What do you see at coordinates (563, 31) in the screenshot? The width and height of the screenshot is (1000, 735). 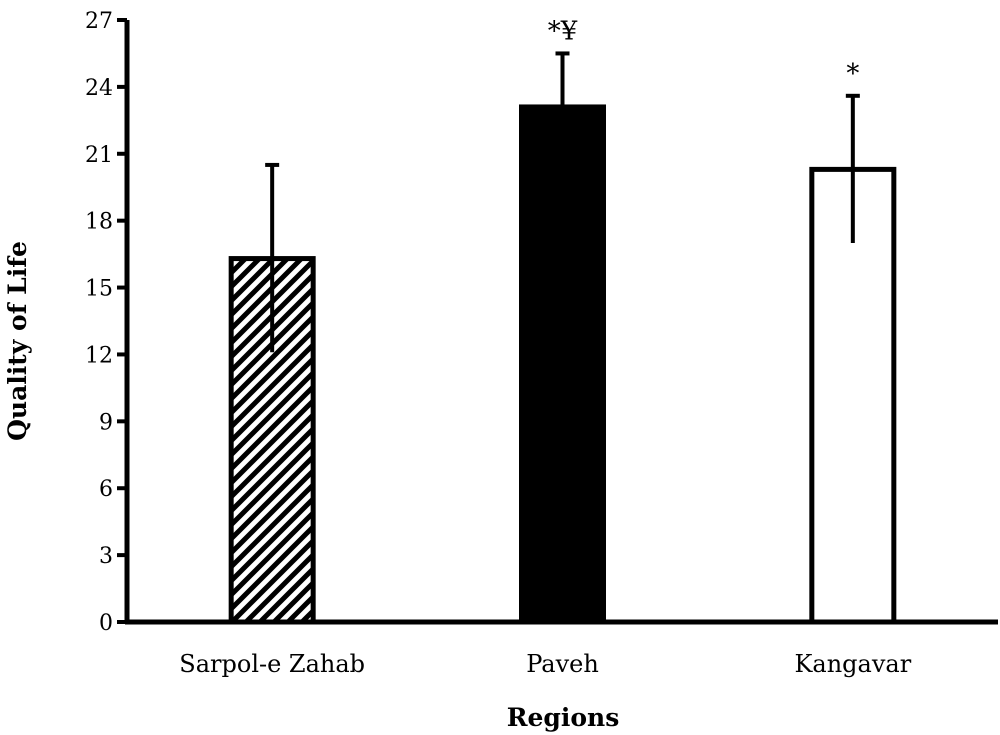 I see `significance-label-1: *¥` at bounding box center [563, 31].